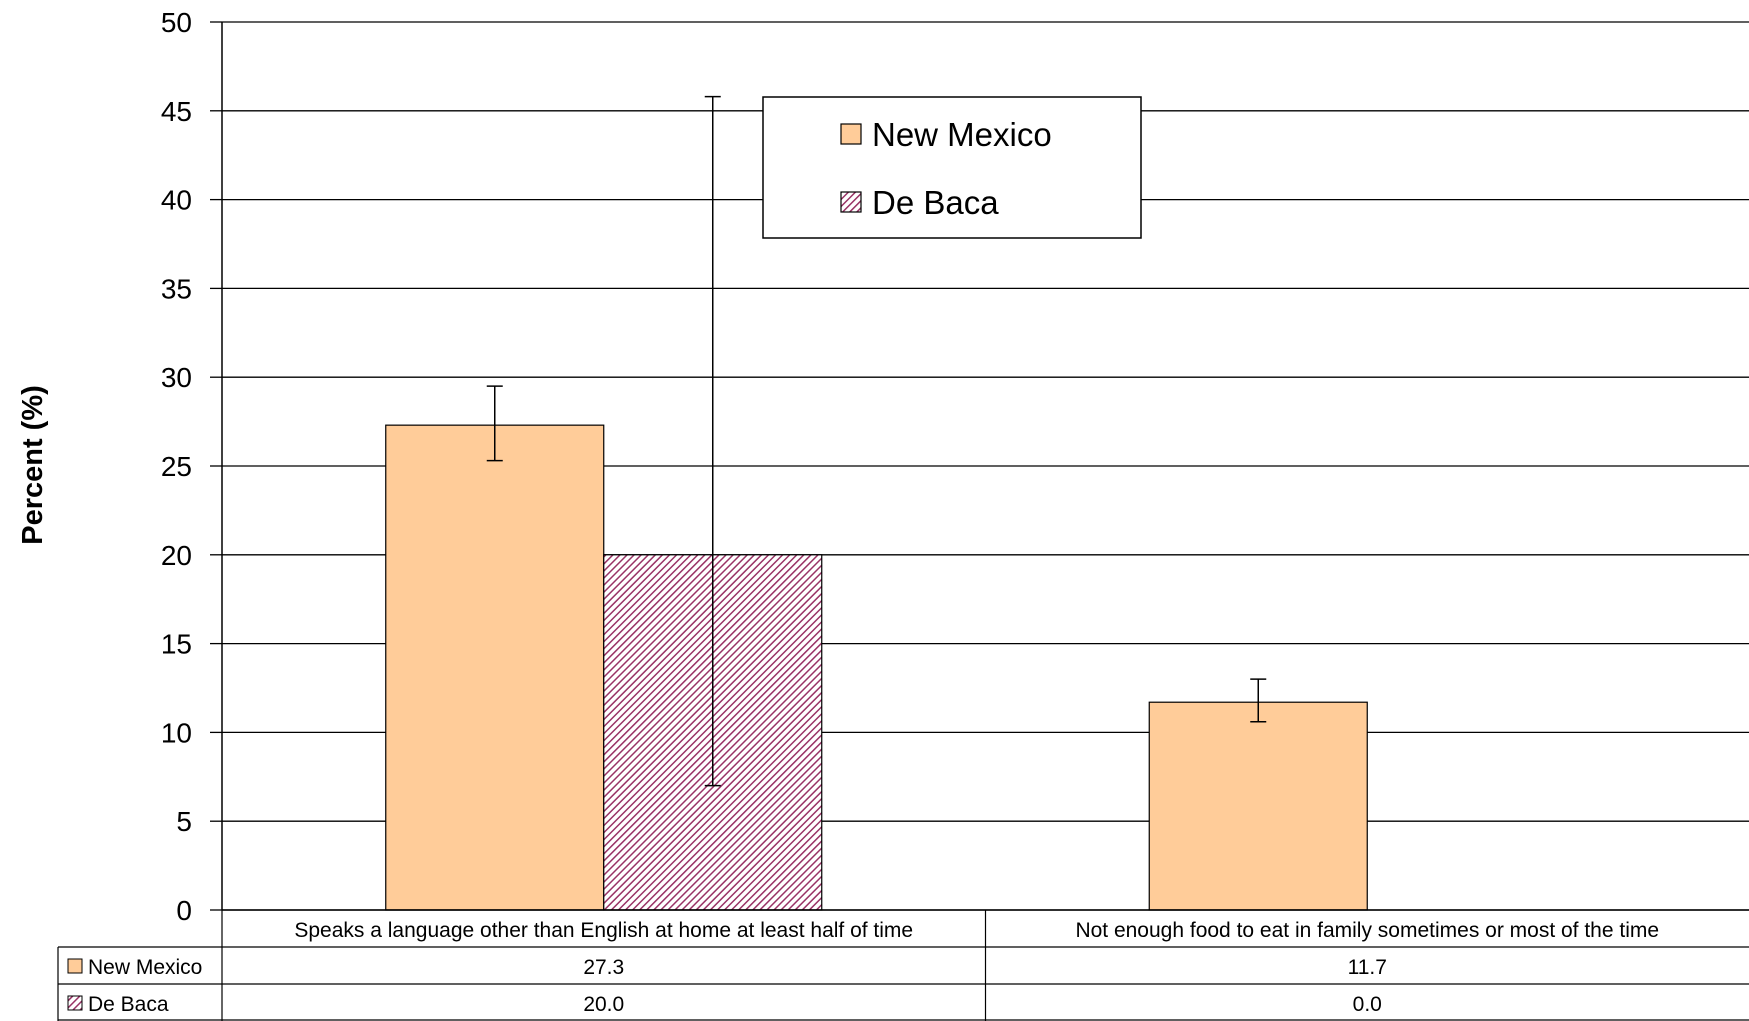 This screenshot has height=1021, width=1749. What do you see at coordinates (176, 555) in the screenshot?
I see `y-tick-label: 20` at bounding box center [176, 555].